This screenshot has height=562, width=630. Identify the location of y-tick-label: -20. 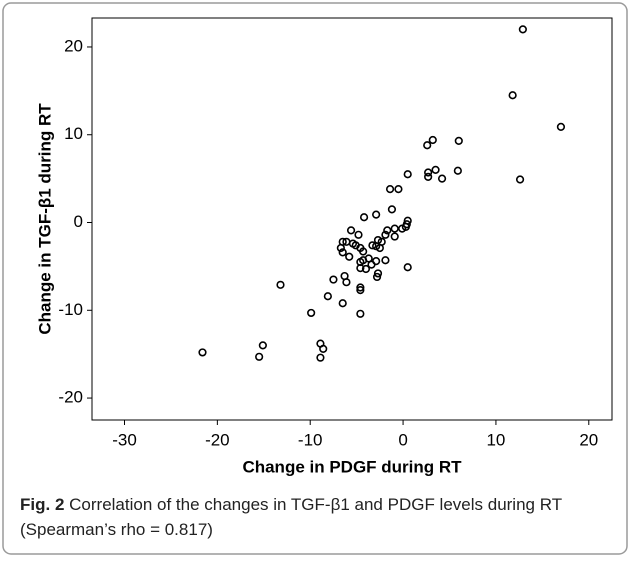
(70, 397).